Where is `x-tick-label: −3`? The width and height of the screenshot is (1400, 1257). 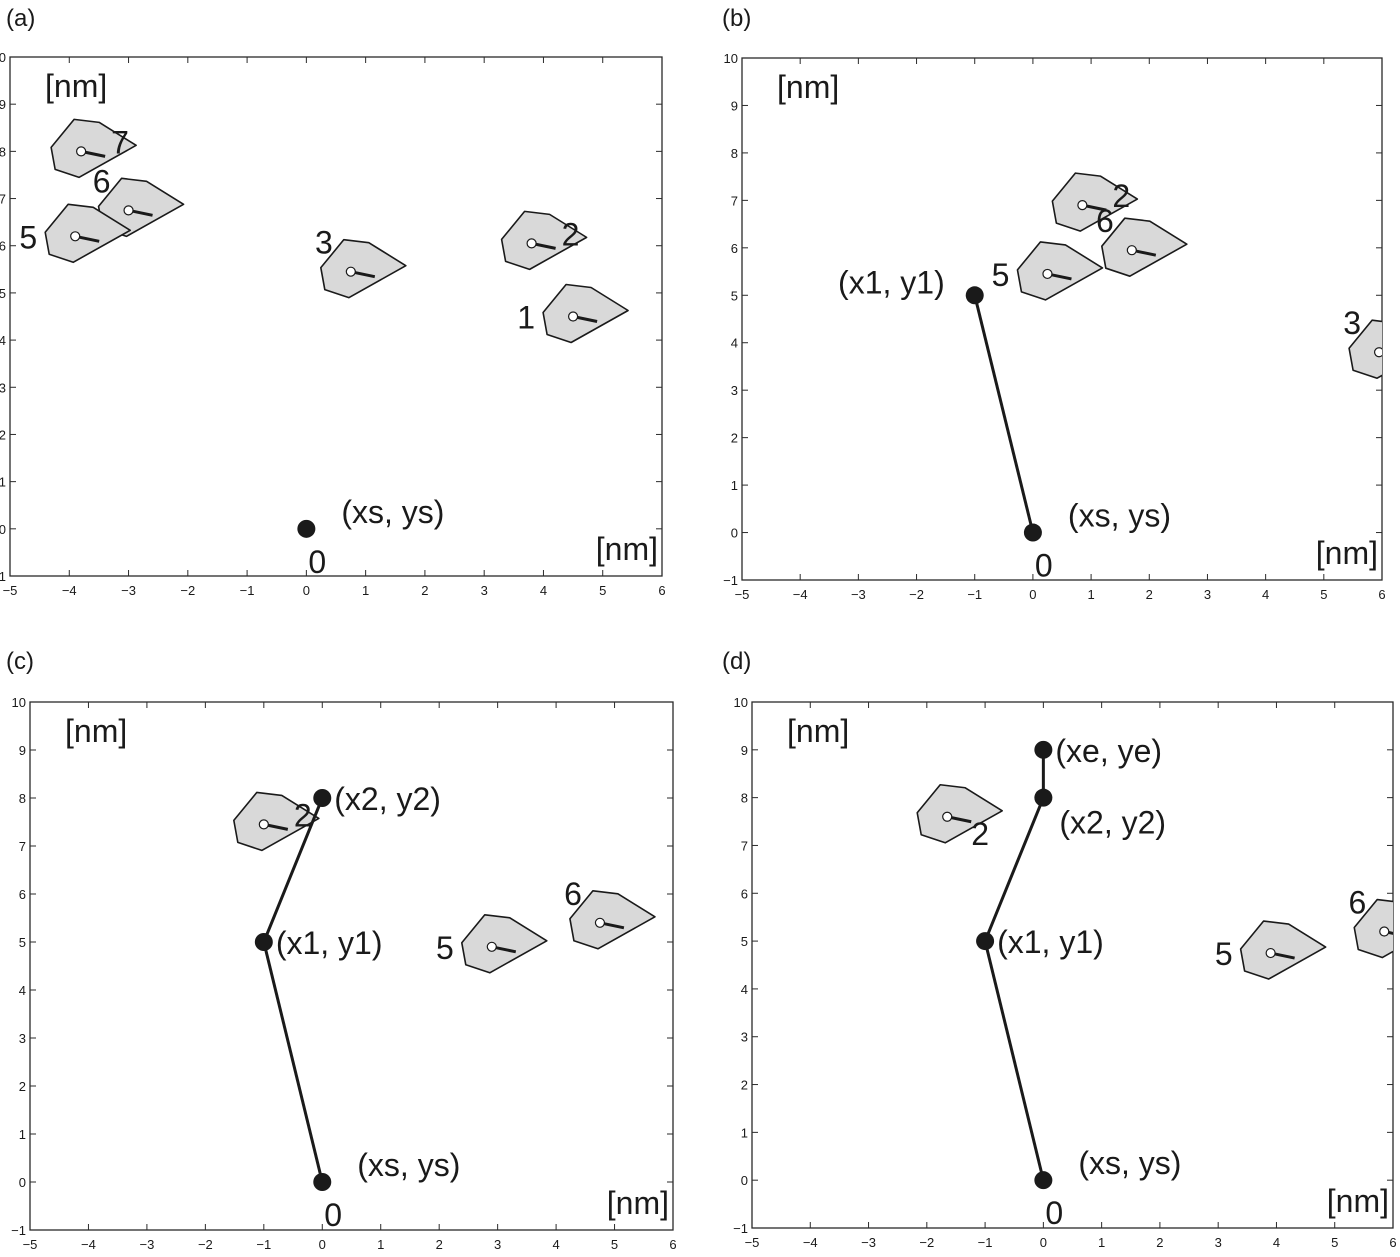
x-tick-label: −3 is located at coordinates (128, 590).